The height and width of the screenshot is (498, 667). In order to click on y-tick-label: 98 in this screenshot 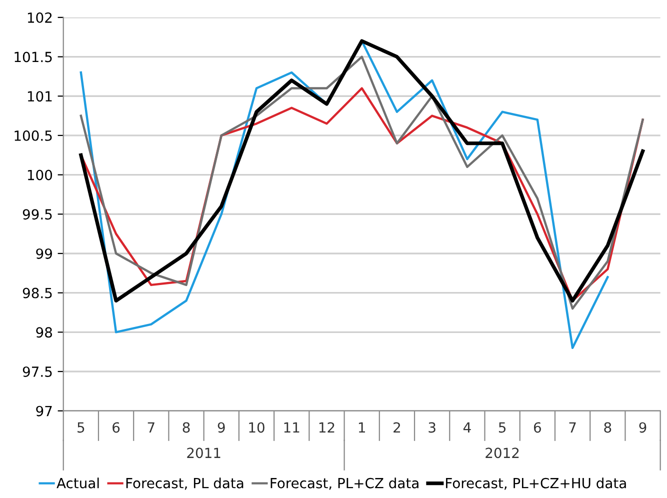, I will do `click(44, 332)`.